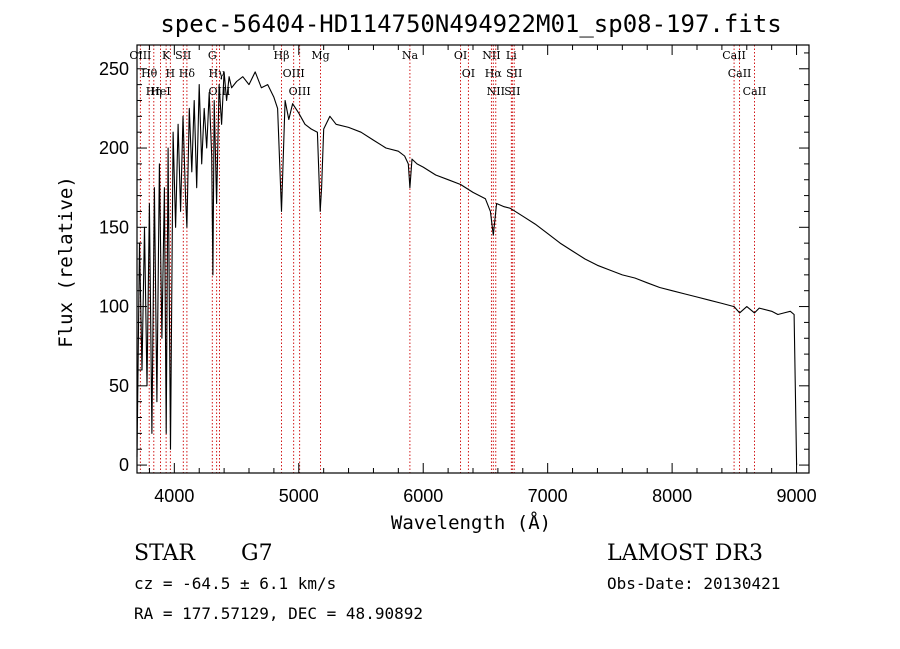 Image resolution: width=900 pixels, height=649 pixels. I want to click on reference-line-label: Li, so click(511, 55).